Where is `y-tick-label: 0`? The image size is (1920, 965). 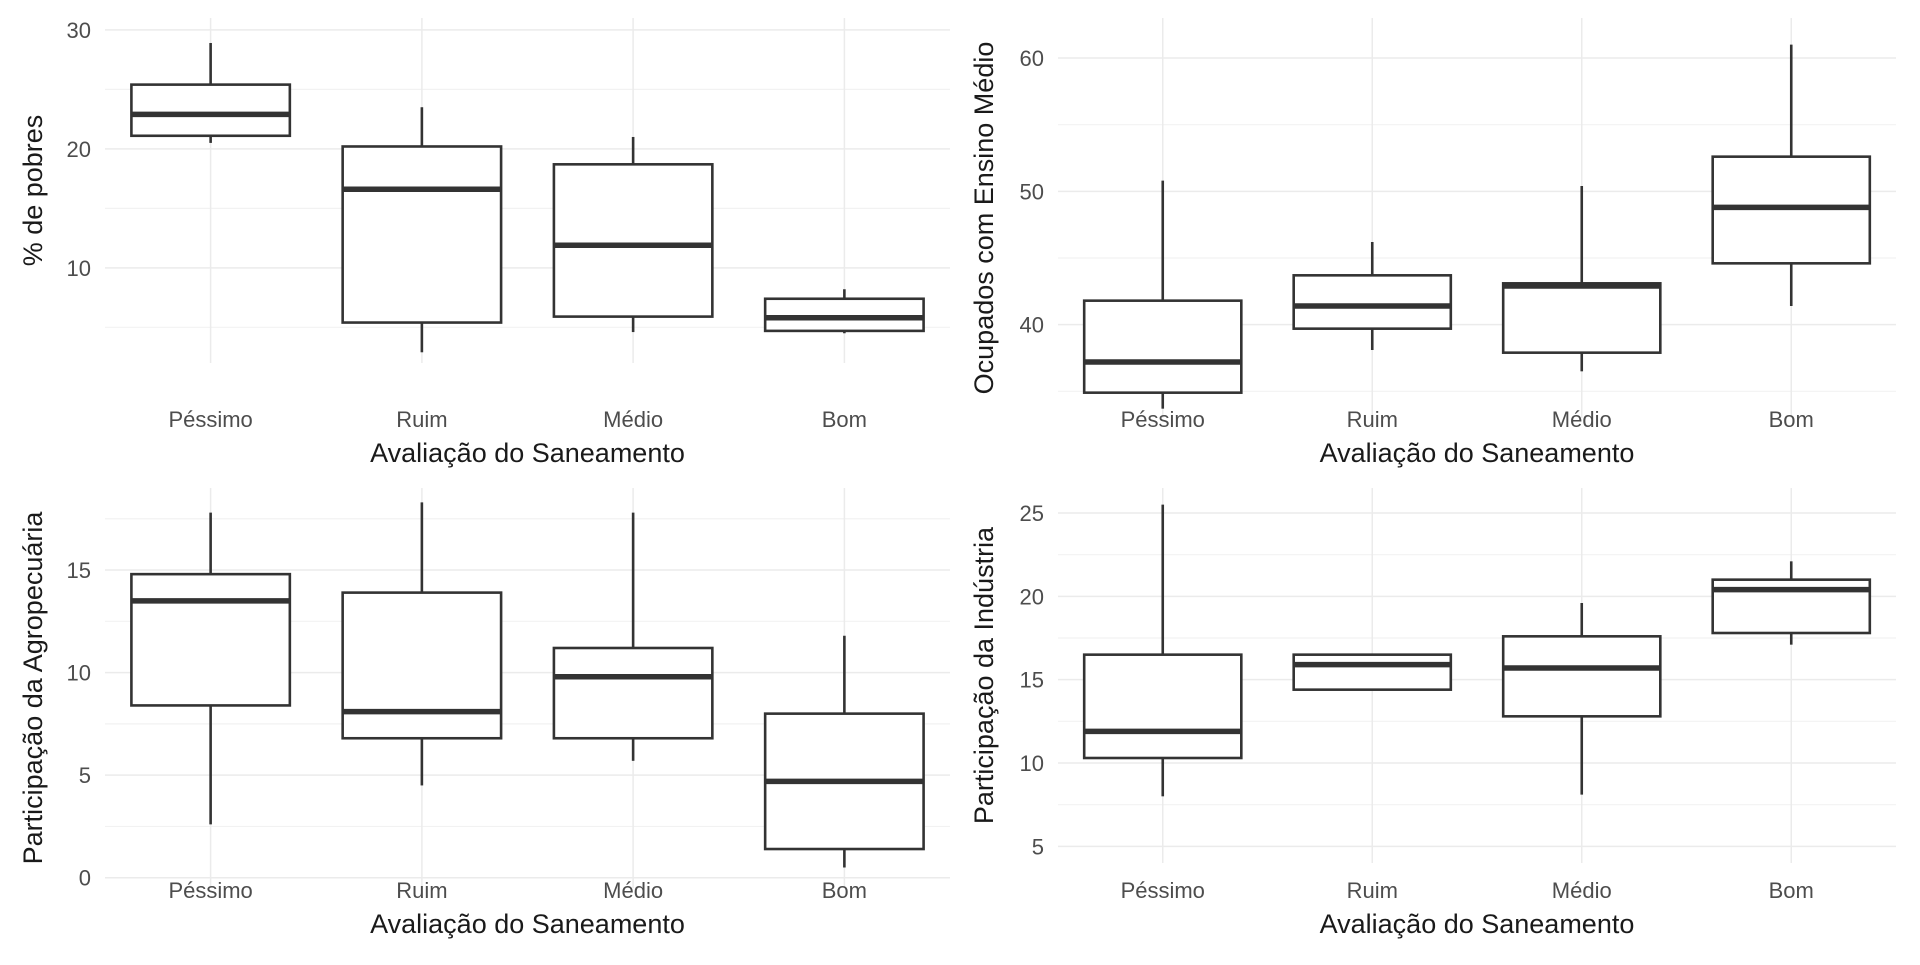 y-tick-label: 0 is located at coordinates (85, 878).